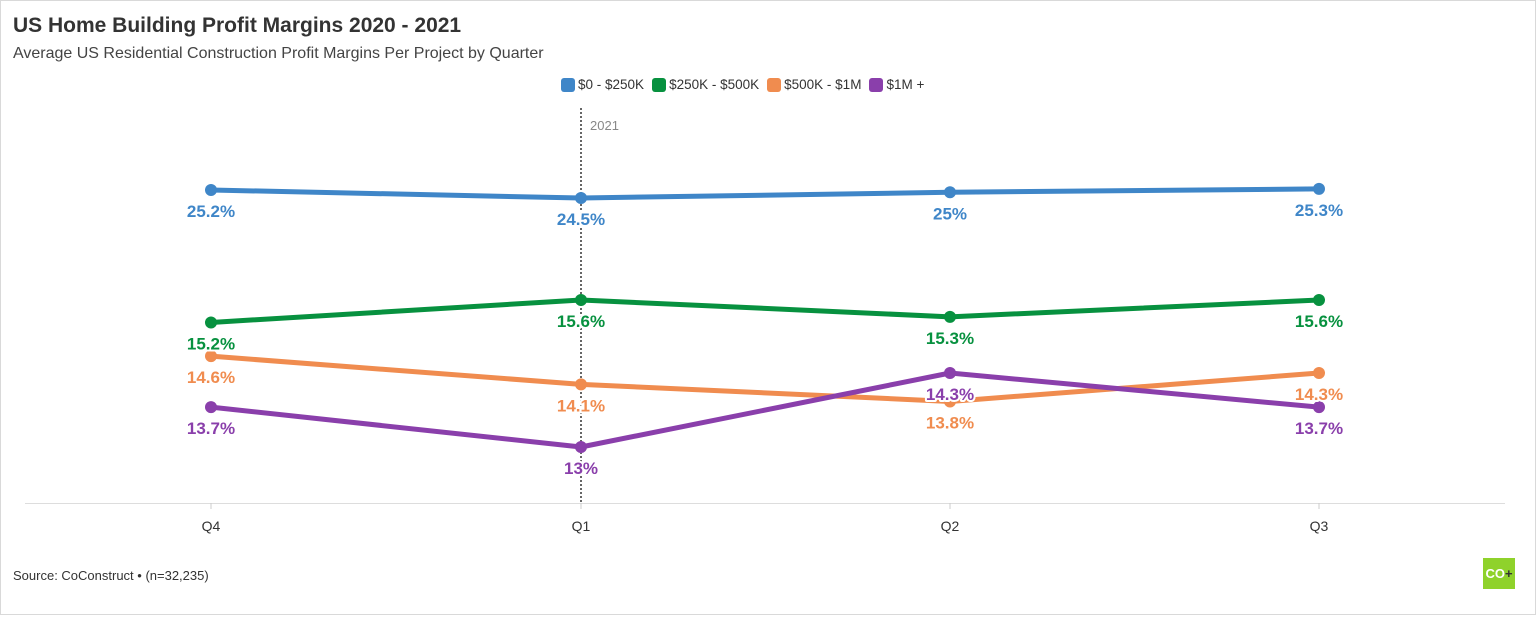  Describe the element at coordinates (950, 526) in the screenshot. I see `x-tick-label: Q2` at that location.